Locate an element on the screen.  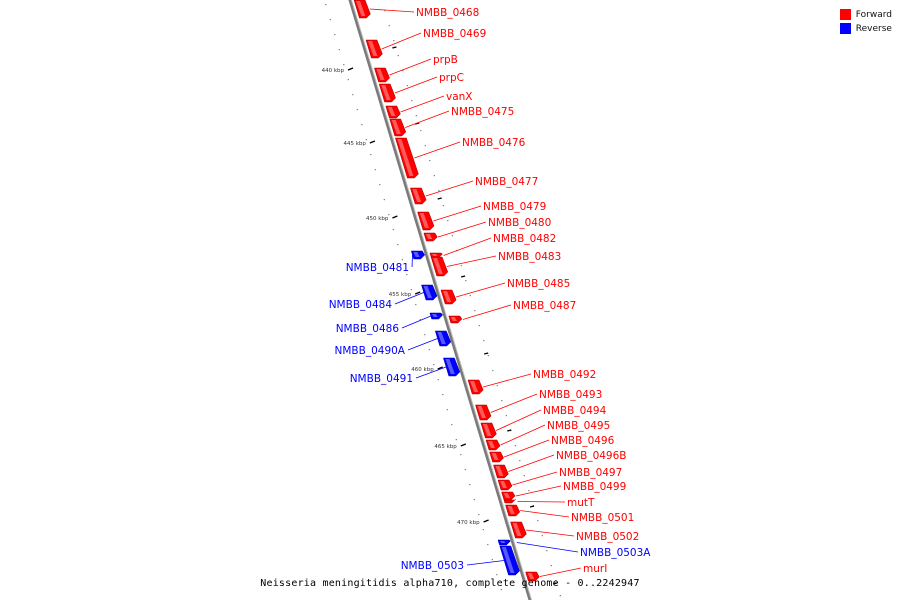
gene-label-forward: NMBB_0476 is located at coordinates (494, 143).